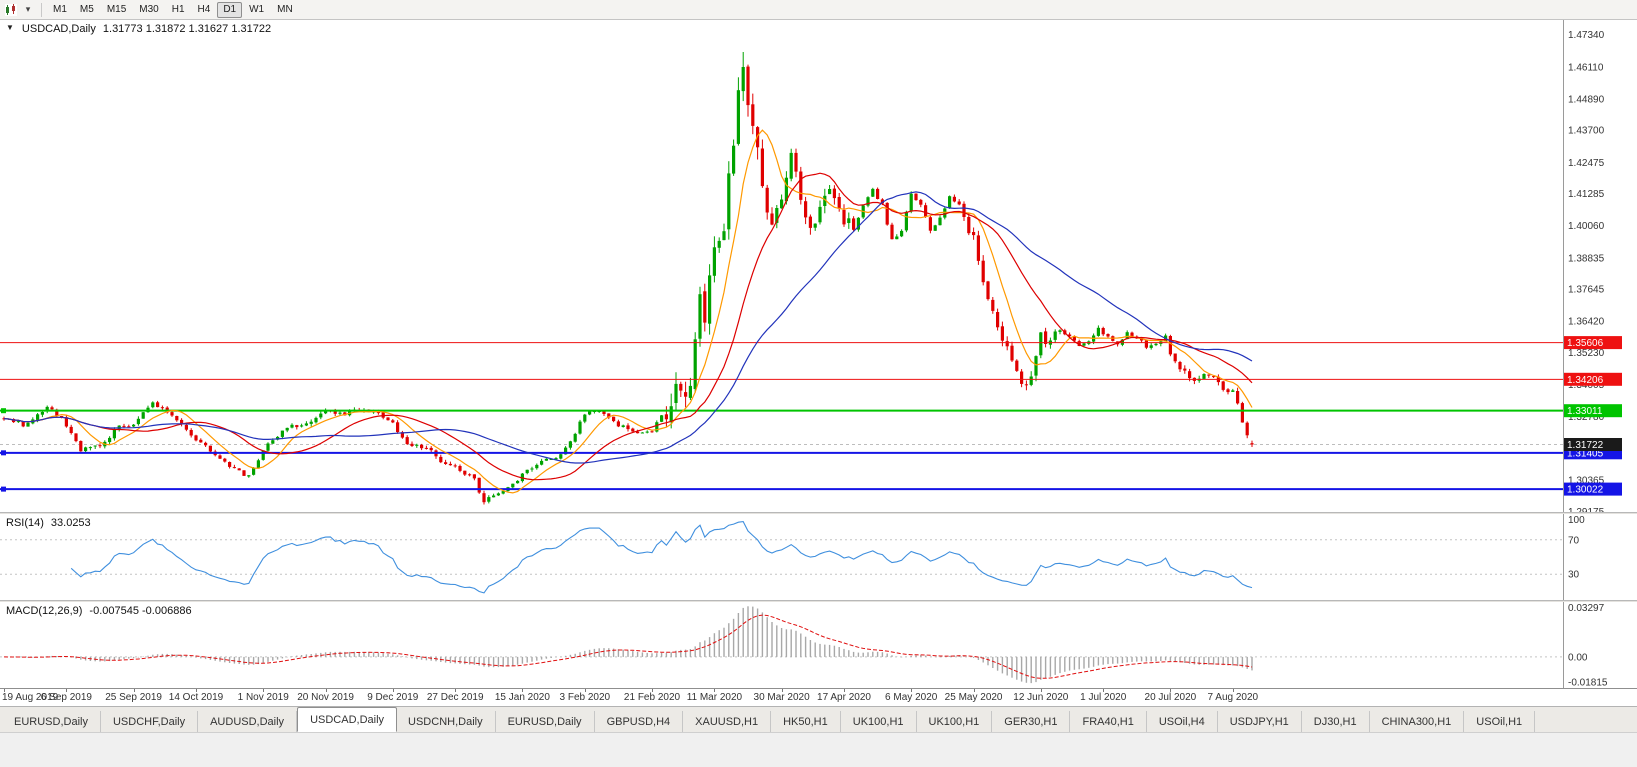 This screenshot has height=767, width=1637. What do you see at coordinates (806, 721) in the screenshot?
I see `chart-tab-hk50-h1: HK50,H1` at bounding box center [806, 721].